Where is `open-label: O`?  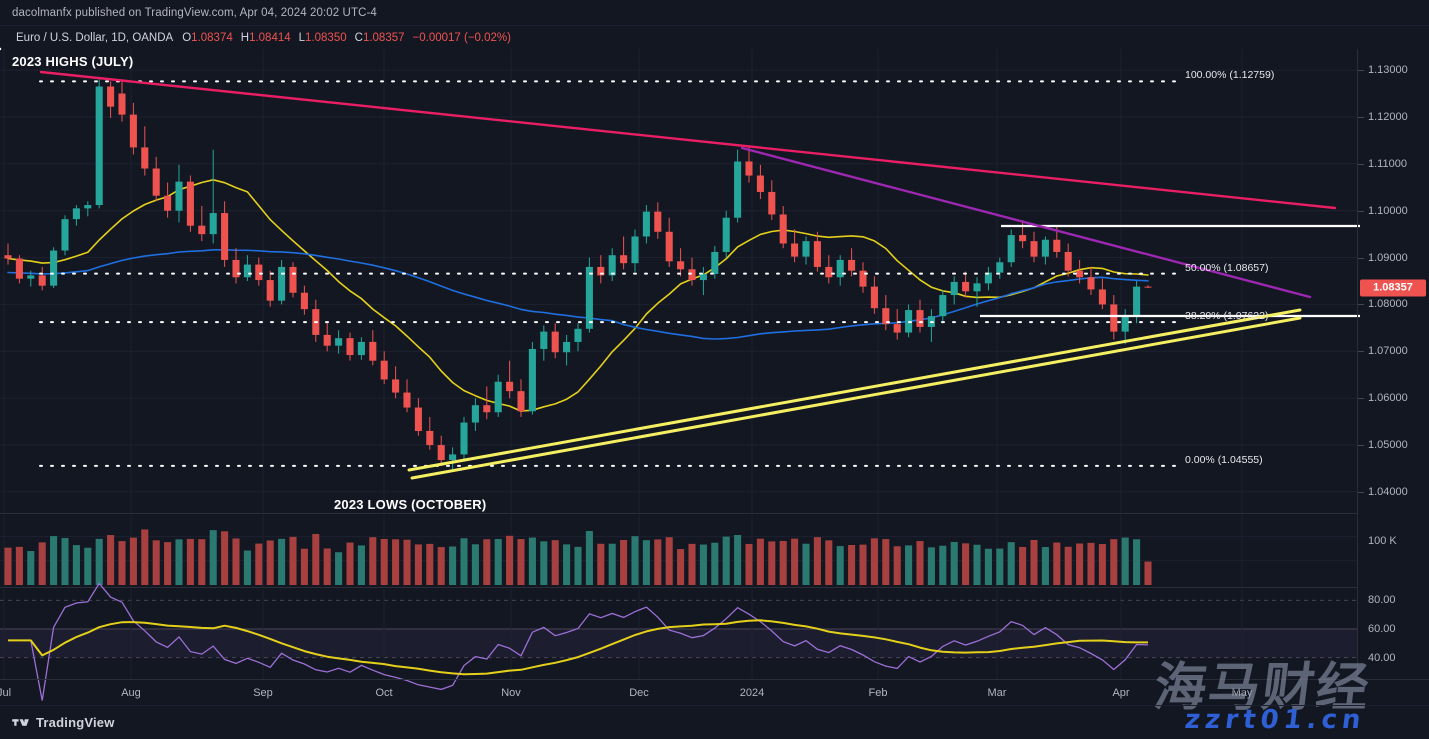
open-label: O is located at coordinates (187, 37).